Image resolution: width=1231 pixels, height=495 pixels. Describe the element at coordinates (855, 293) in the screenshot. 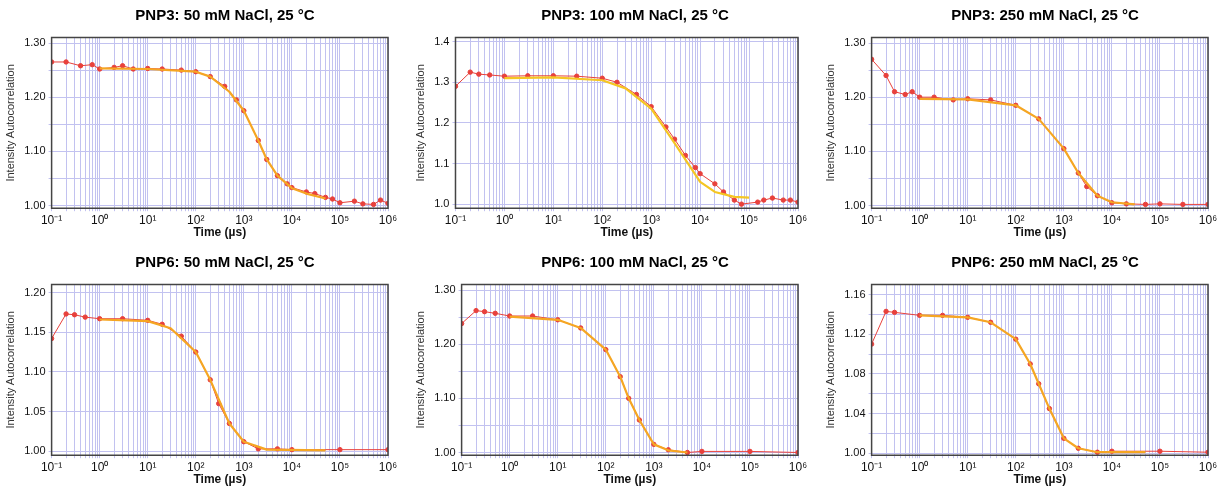

I see `y-tick-label: 1.16` at that location.